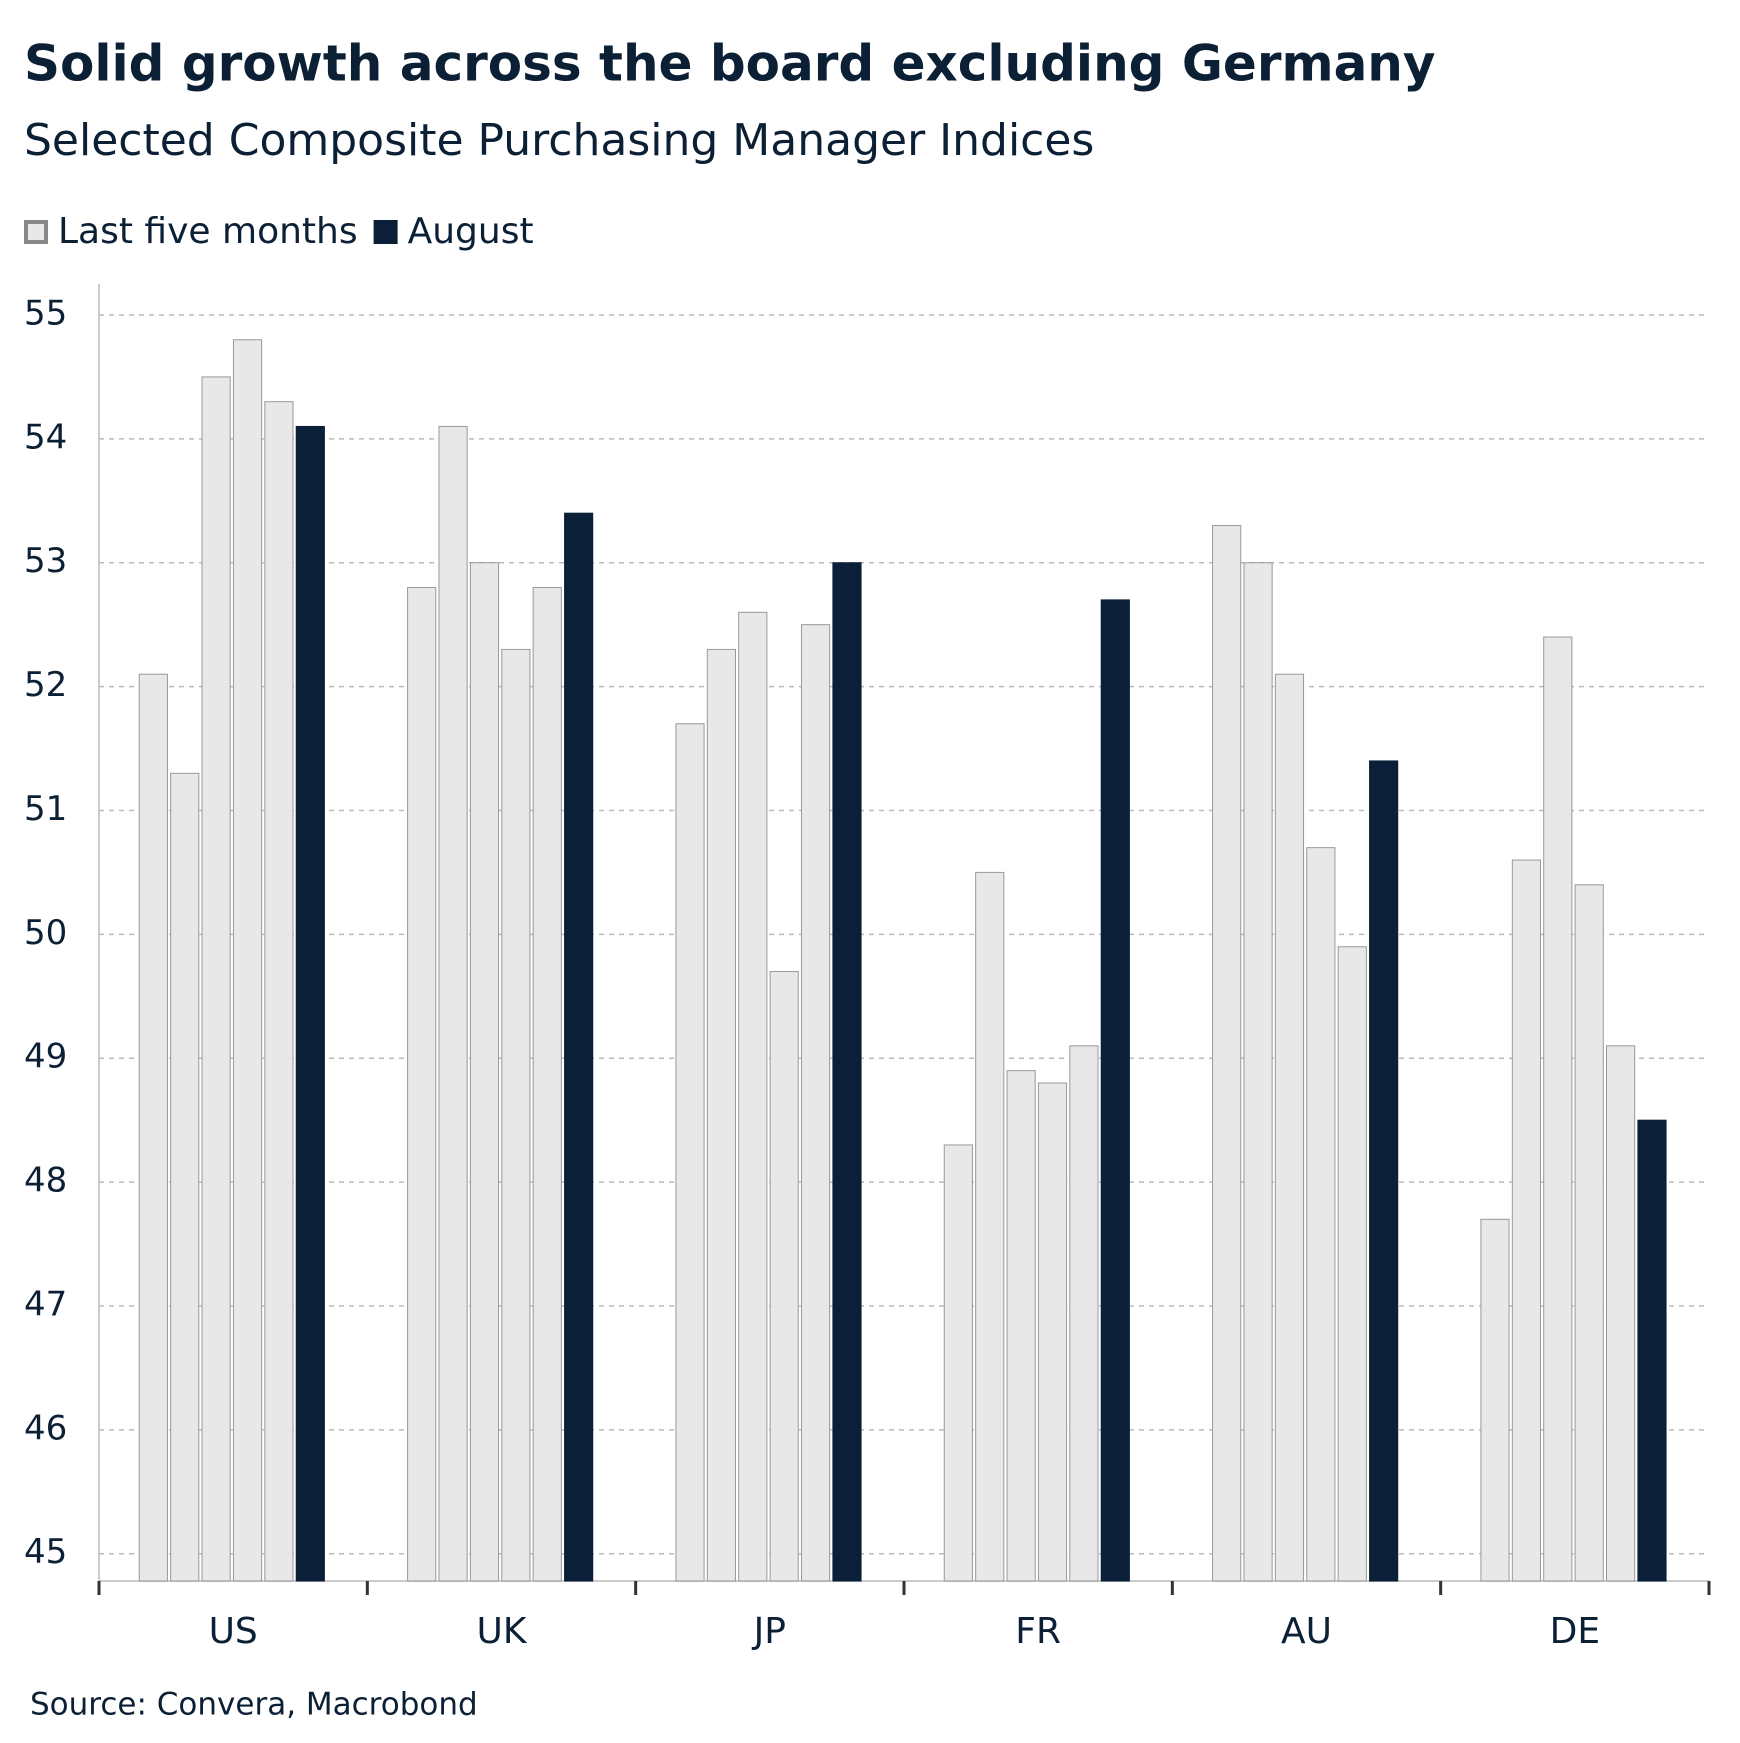 The width and height of the screenshot is (1740, 1743). Describe the element at coordinates (45, 1057) in the screenshot. I see `y-tick-label: 49` at that location.